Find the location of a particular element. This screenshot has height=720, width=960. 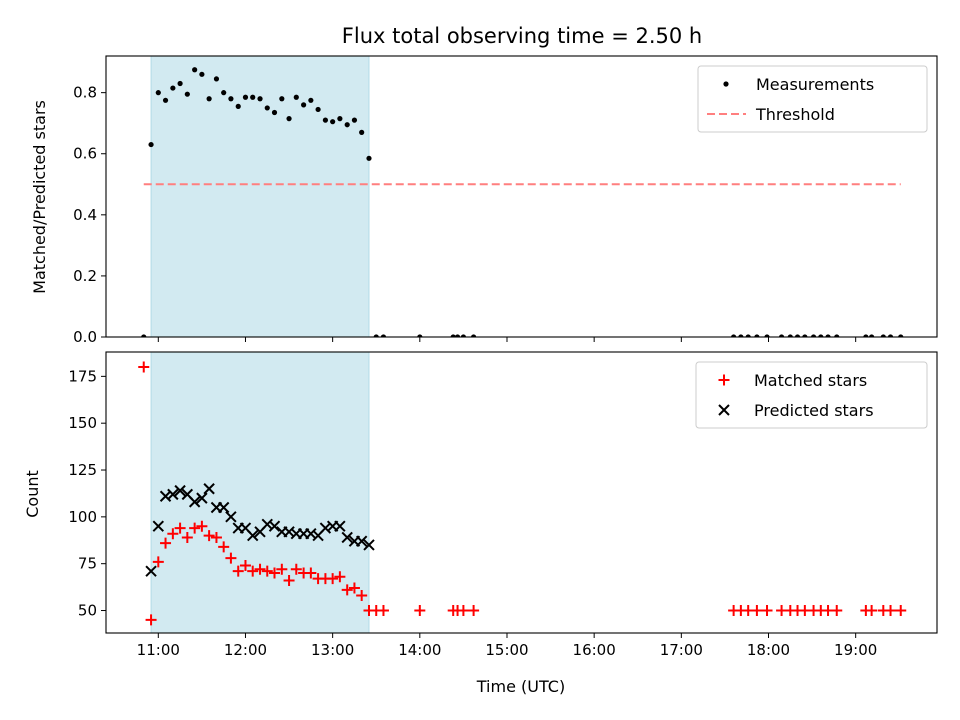

y-tick-label: 0.2 is located at coordinates (85, 276).